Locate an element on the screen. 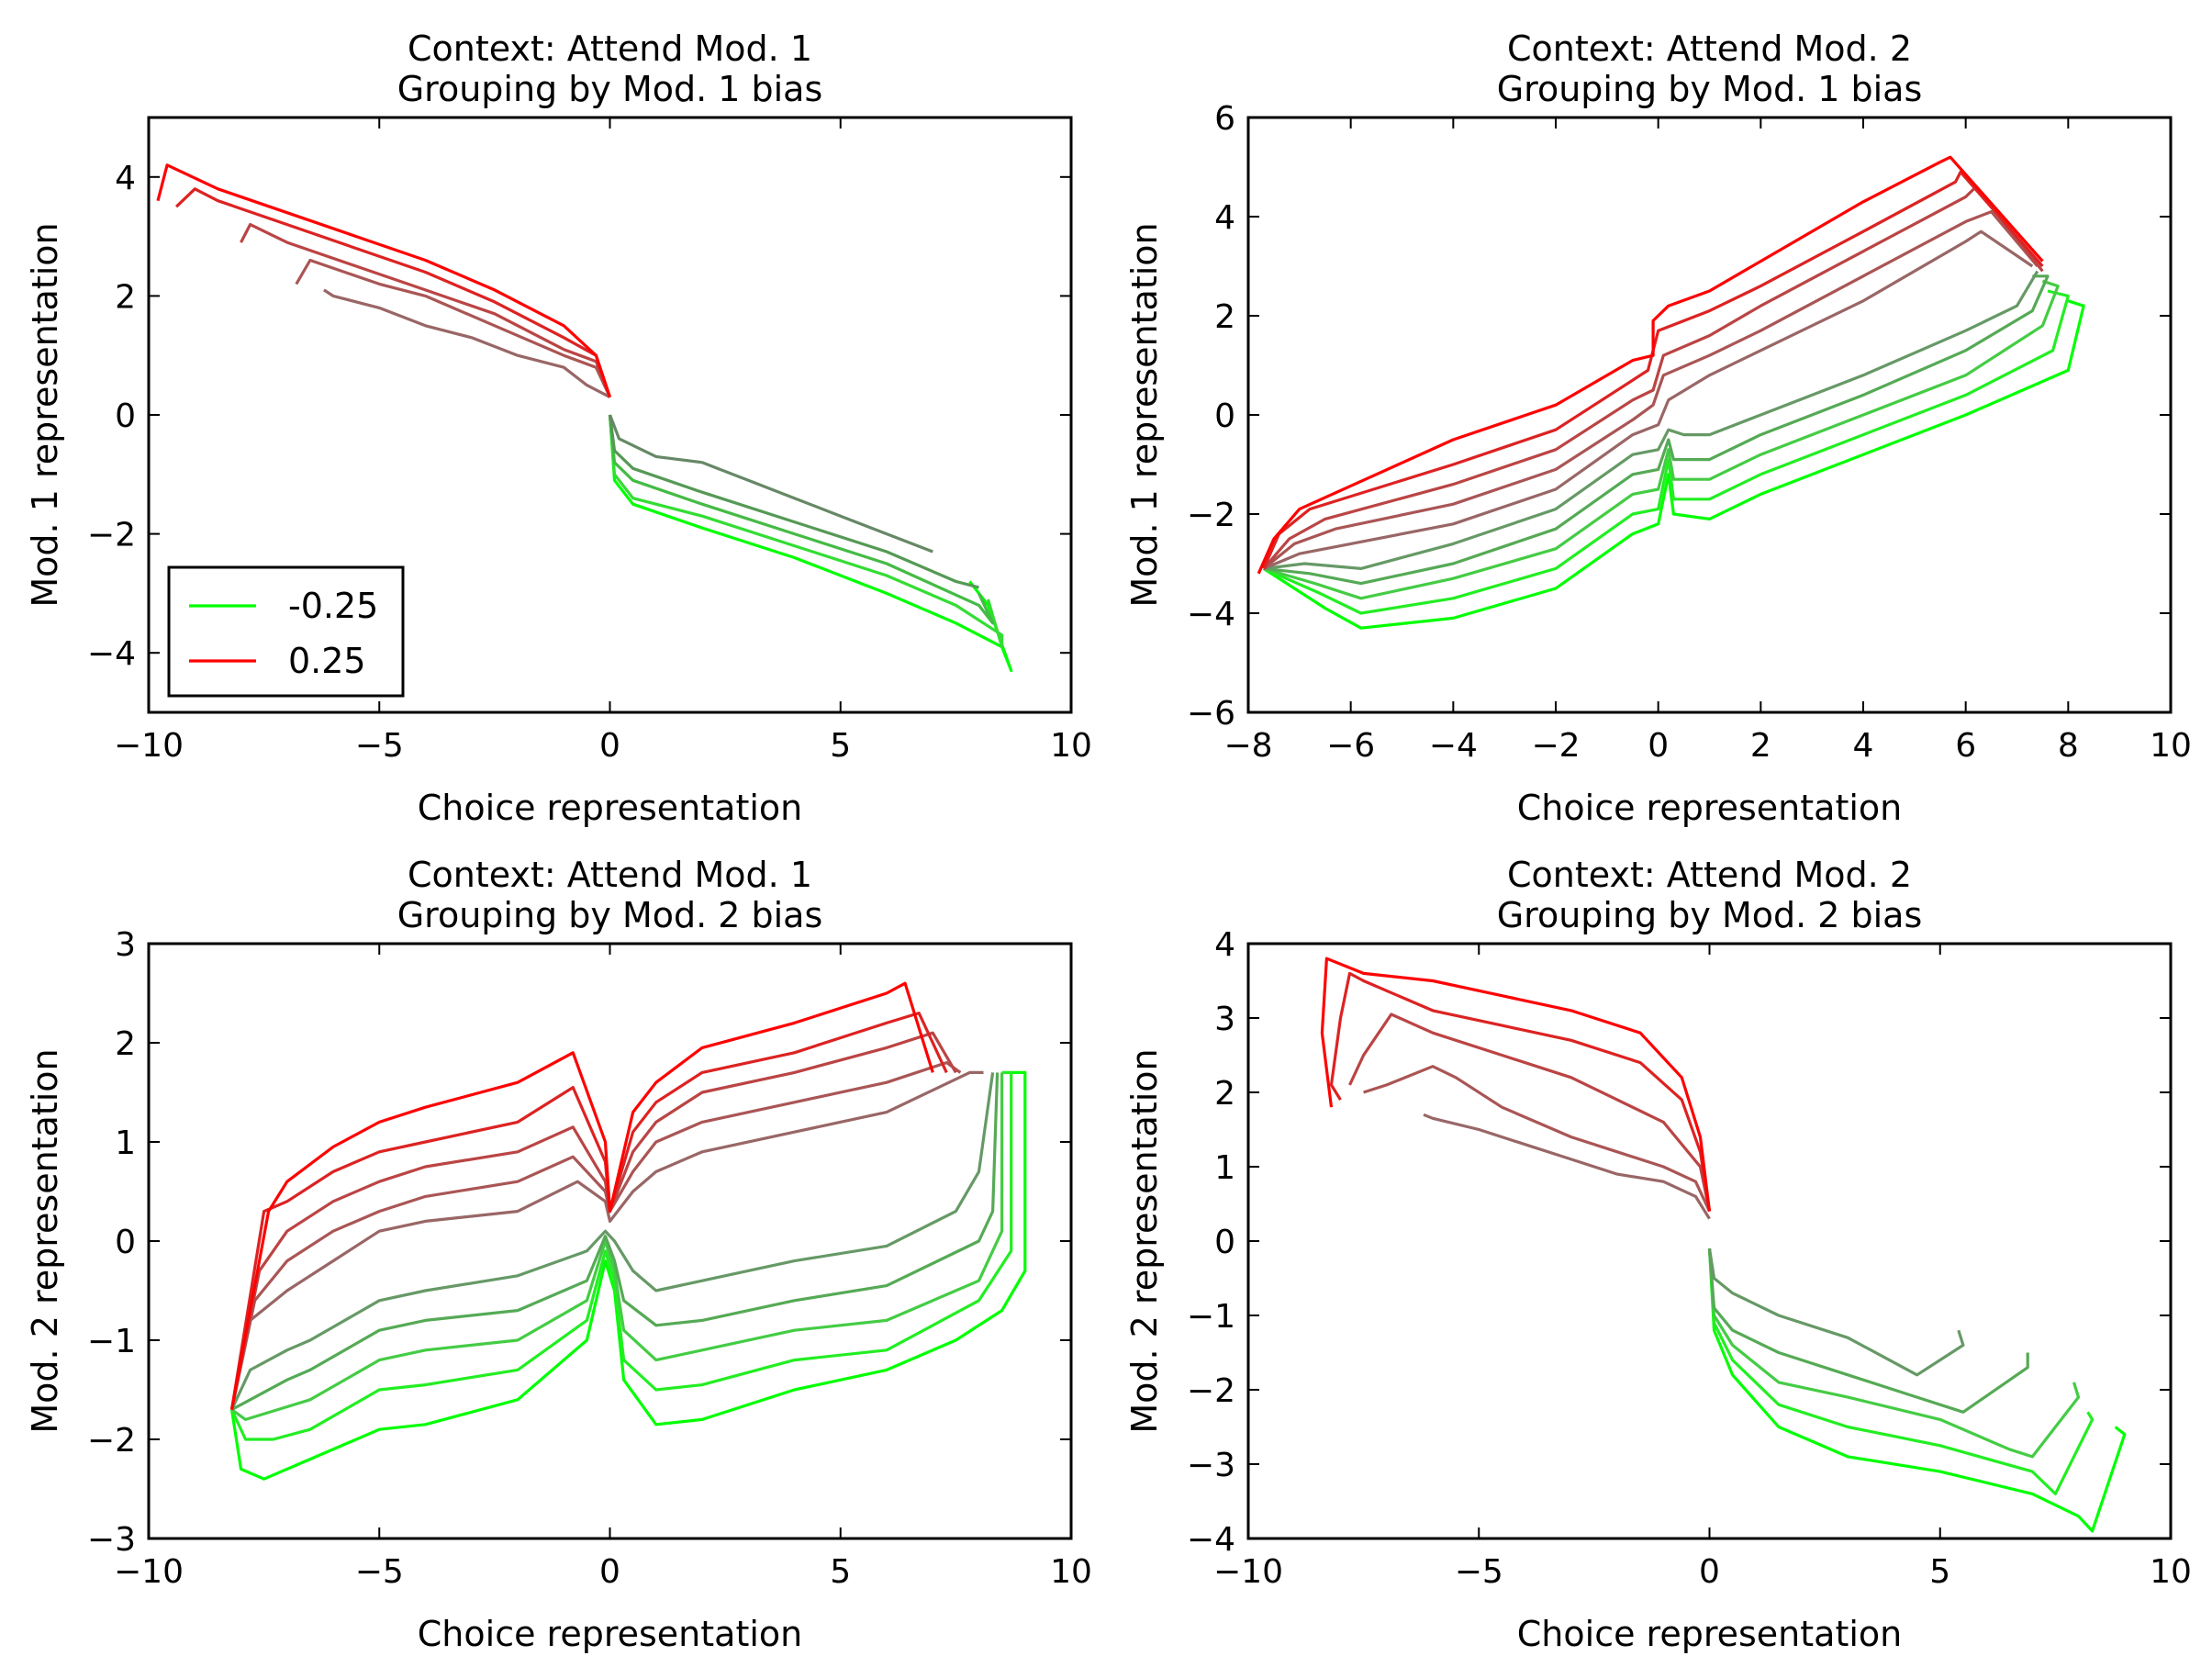  chart-subtitle: Grouping by Mod. 1 bias is located at coordinates (1710, 89).